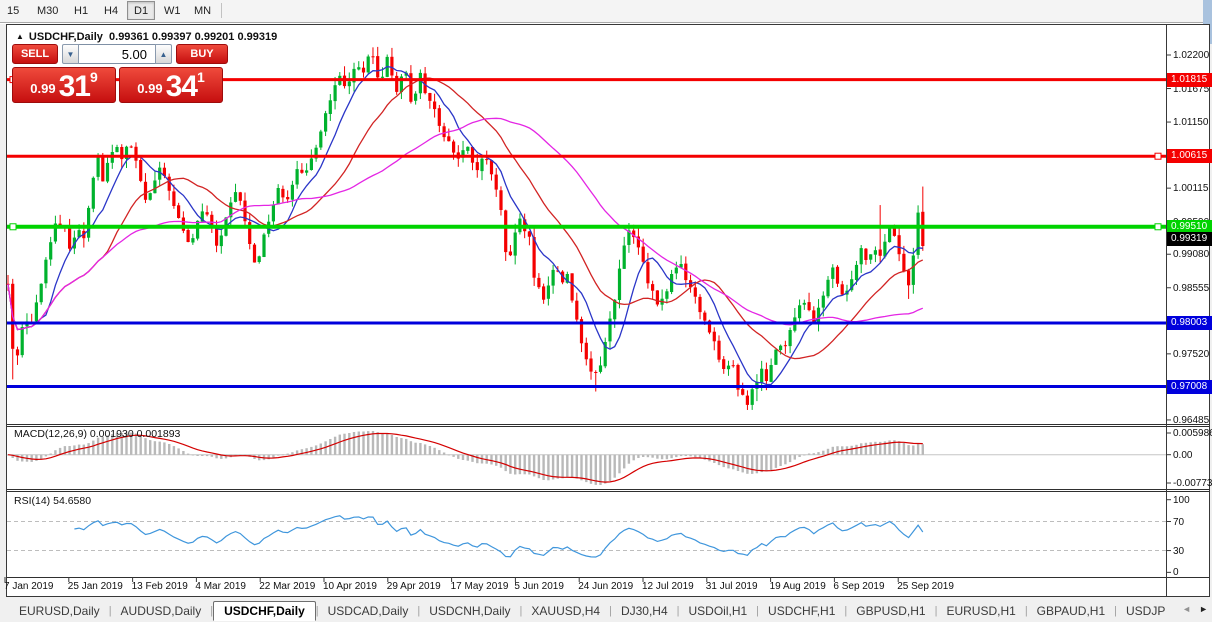  I want to click on one-click-trading-panel: SELL ▼ ▲ BUY 0.99 31 9 0.99 34 1, so click(121, 73).